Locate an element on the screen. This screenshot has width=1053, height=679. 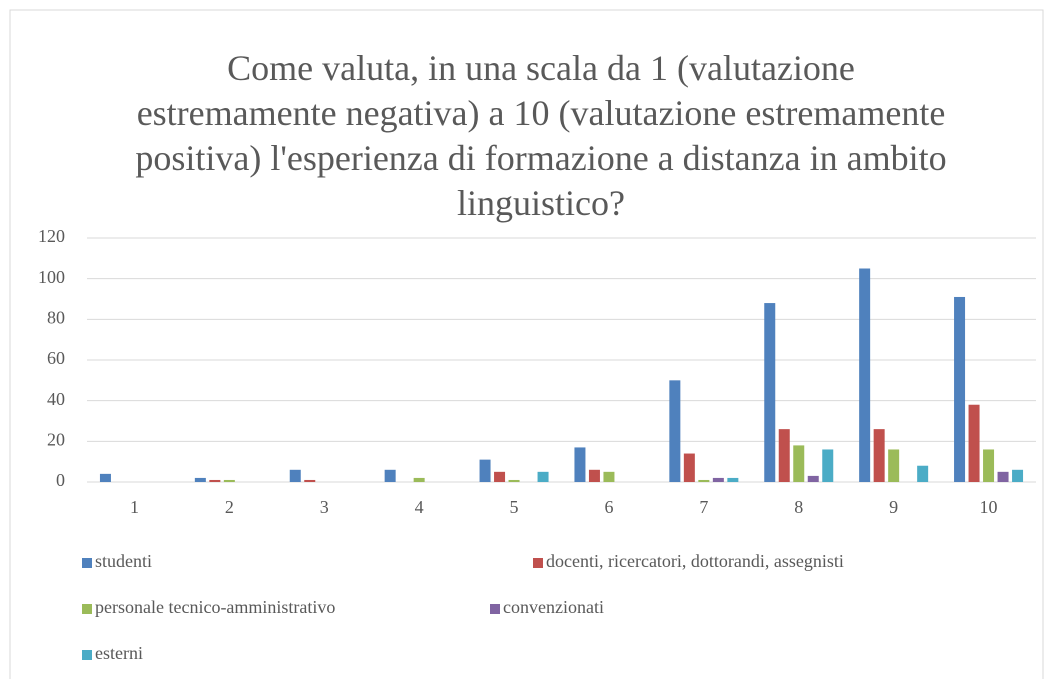
x-tick-label: 8 is located at coordinates (798, 507).